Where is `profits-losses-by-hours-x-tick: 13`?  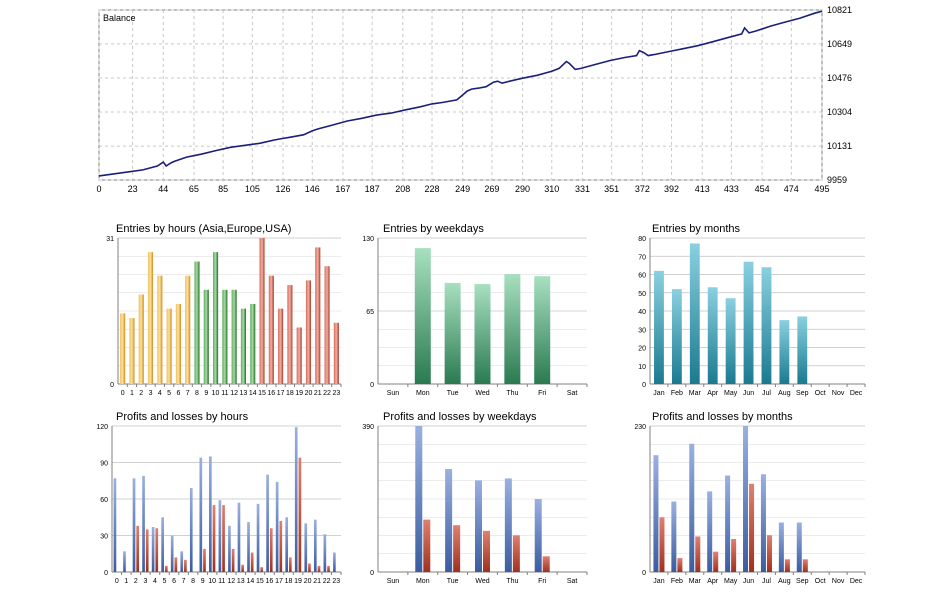
profits-losses-by-hours-x-tick: 13 is located at coordinates (241, 581).